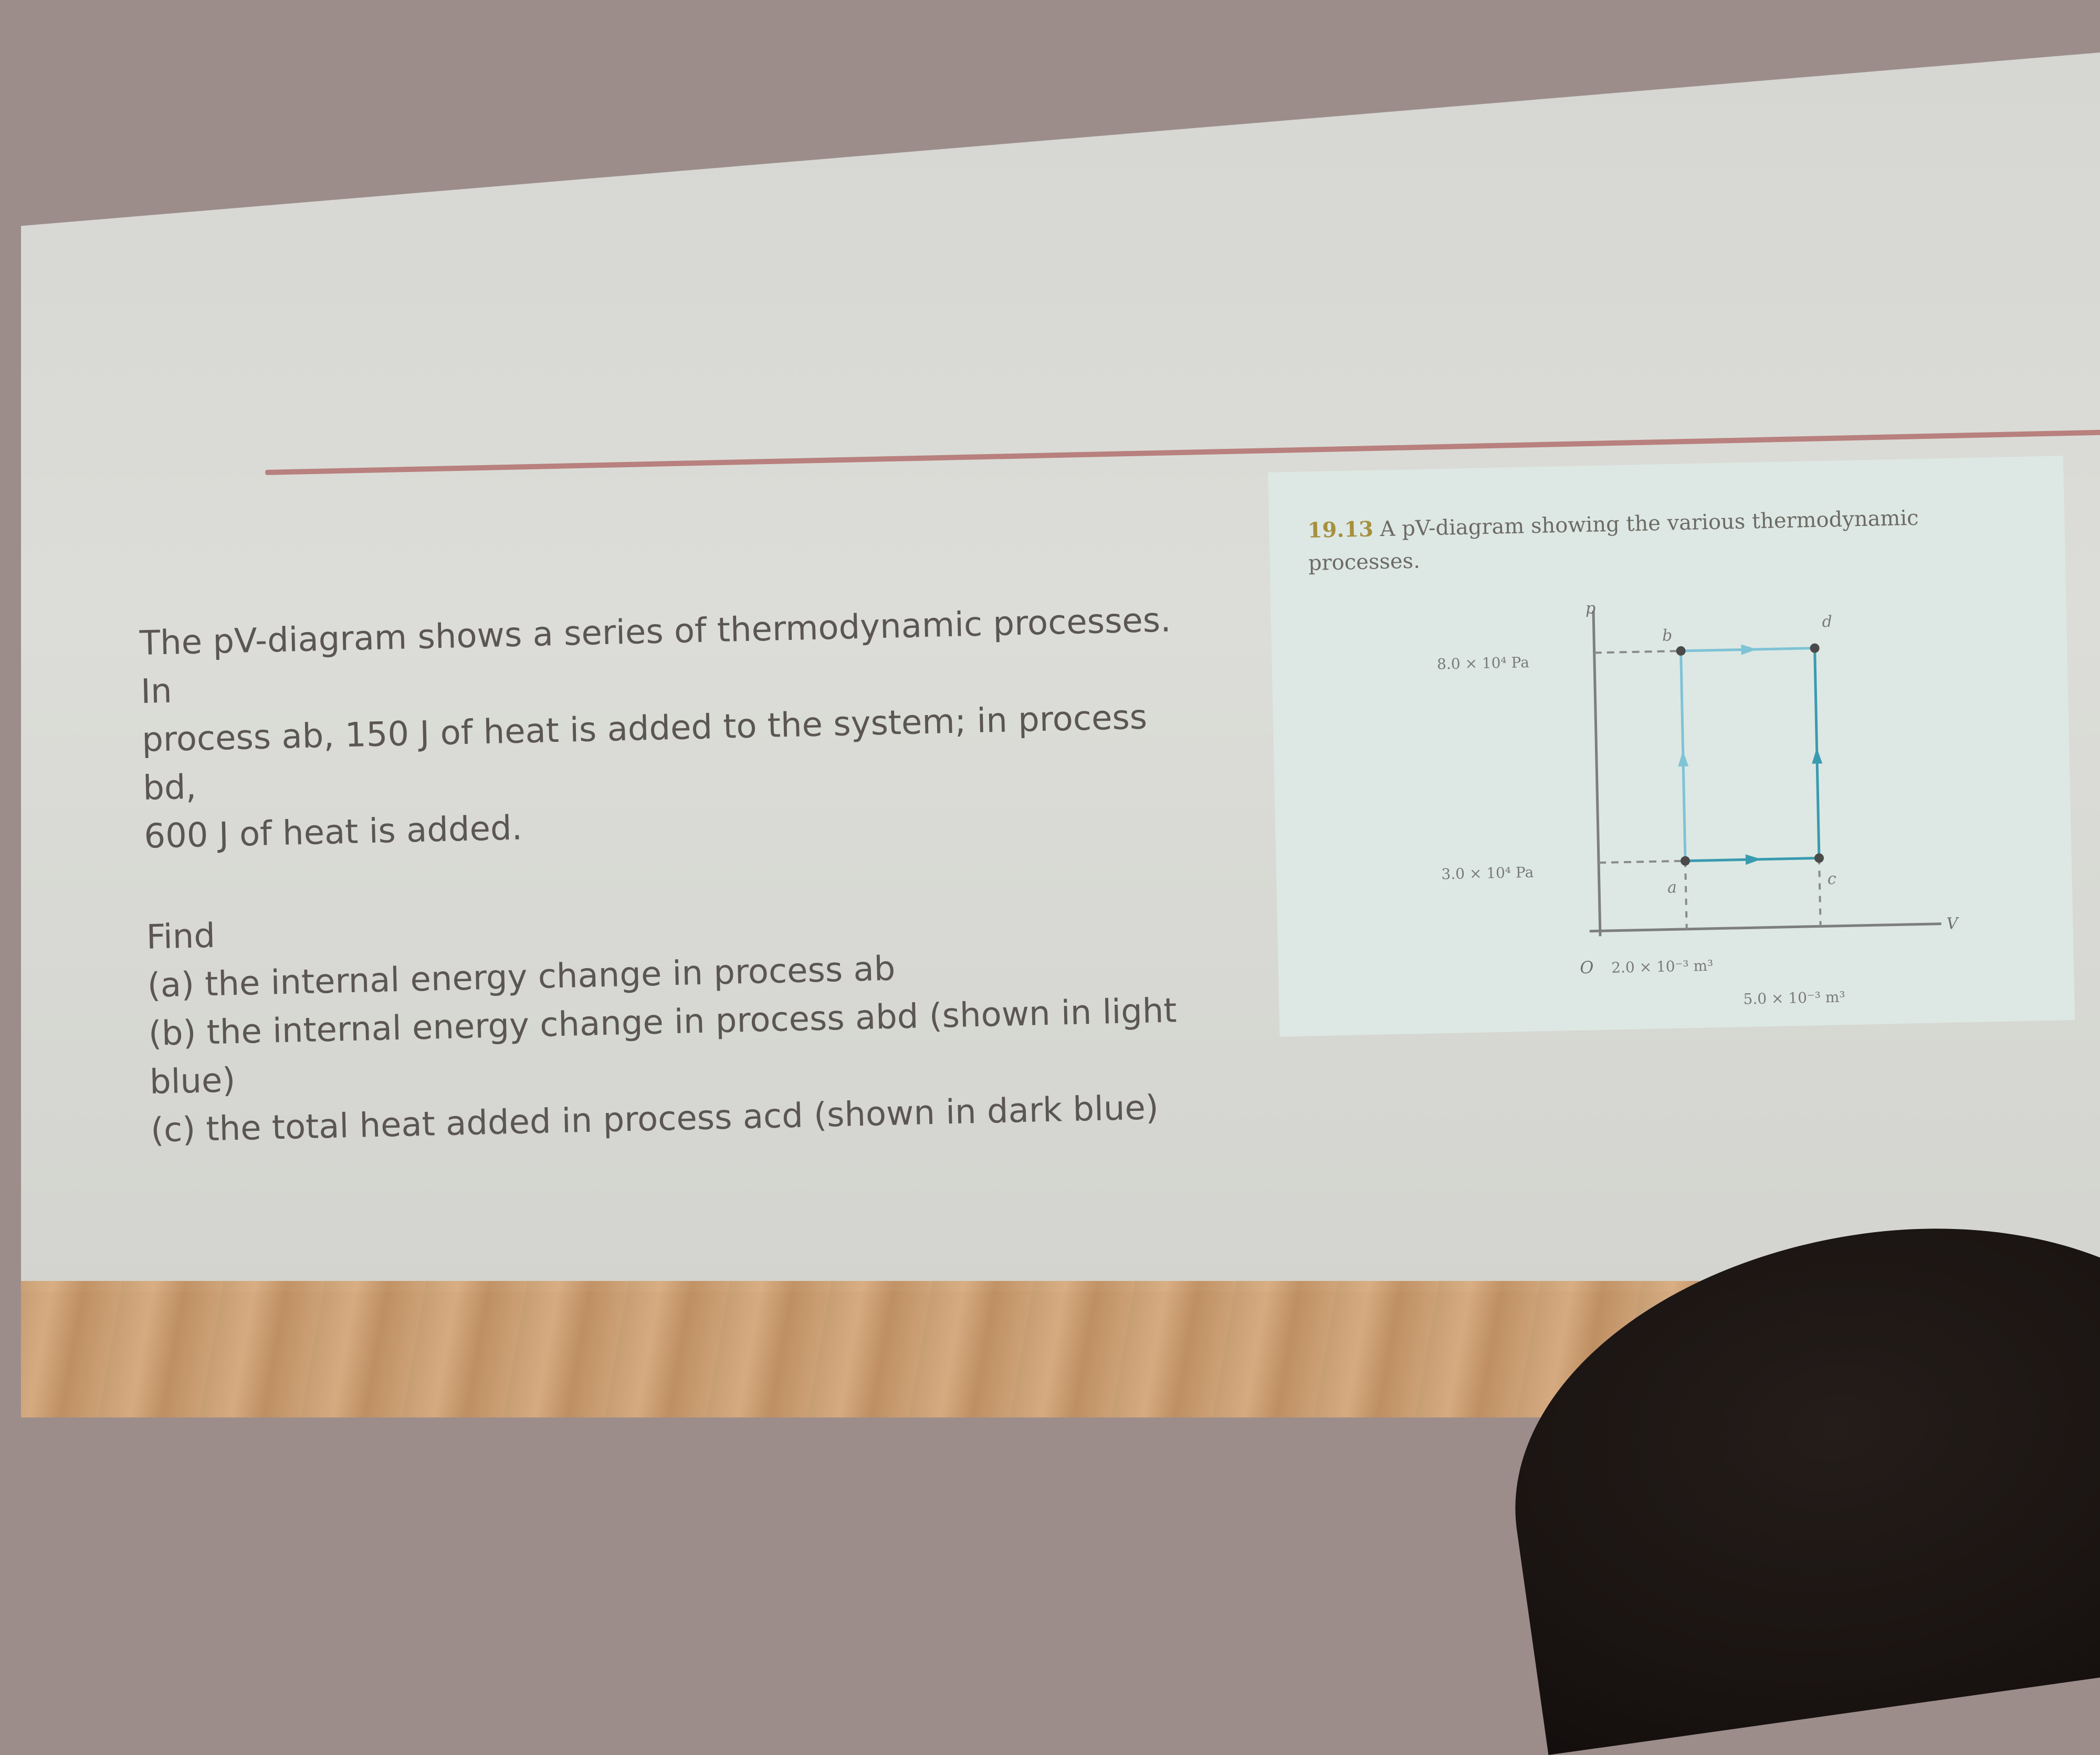 This screenshot has width=2100, height=1755. What do you see at coordinates (1683, 759) in the screenshot?
I see `arrow-ab` at bounding box center [1683, 759].